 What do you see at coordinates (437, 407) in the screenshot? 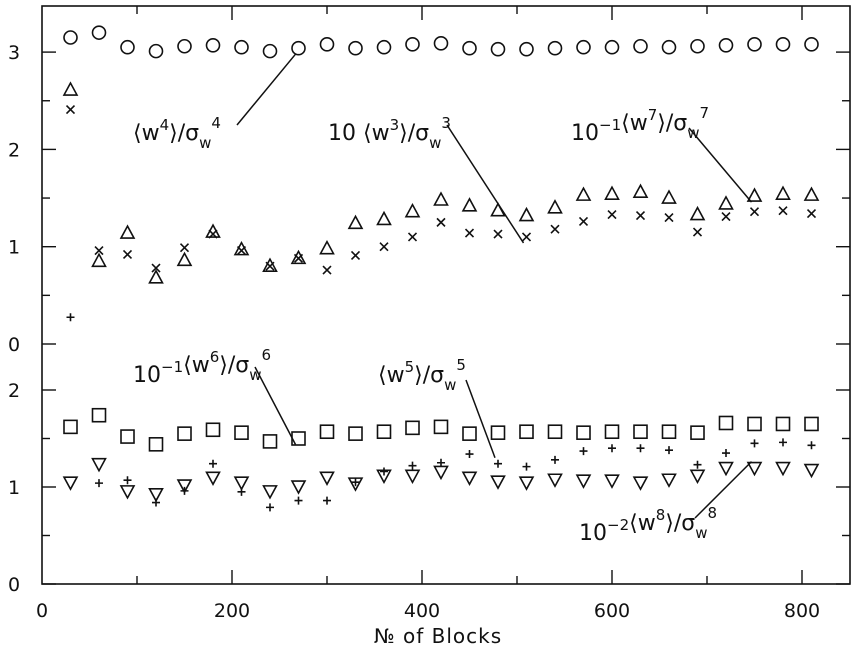
I see `annotation-w5: ⟨w5⟩/σw5` at bounding box center [437, 407].